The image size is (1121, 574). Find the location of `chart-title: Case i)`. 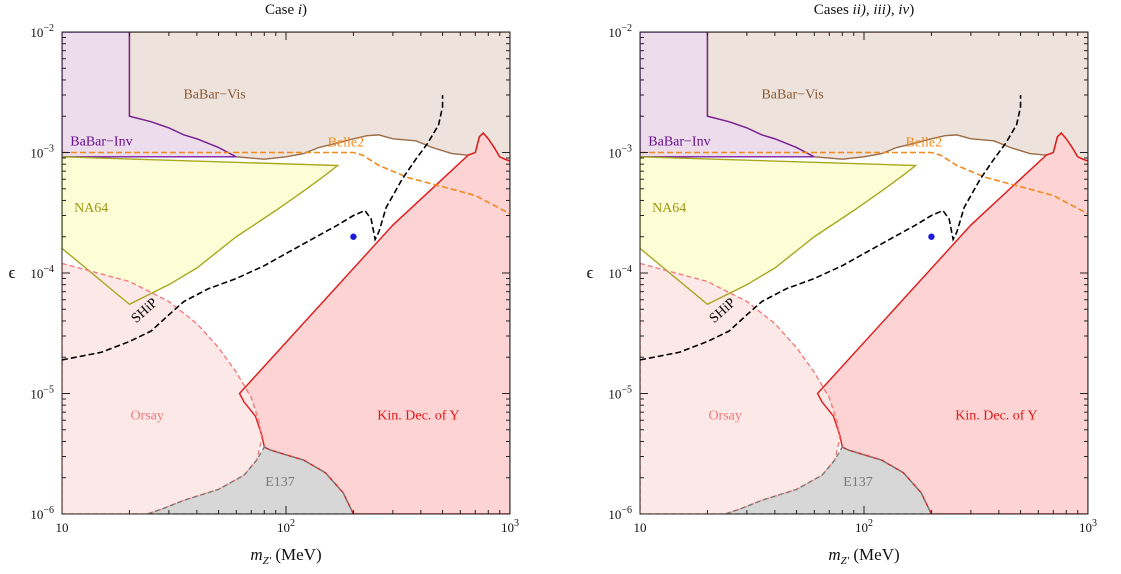

chart-title: Case i) is located at coordinates (286, 10).